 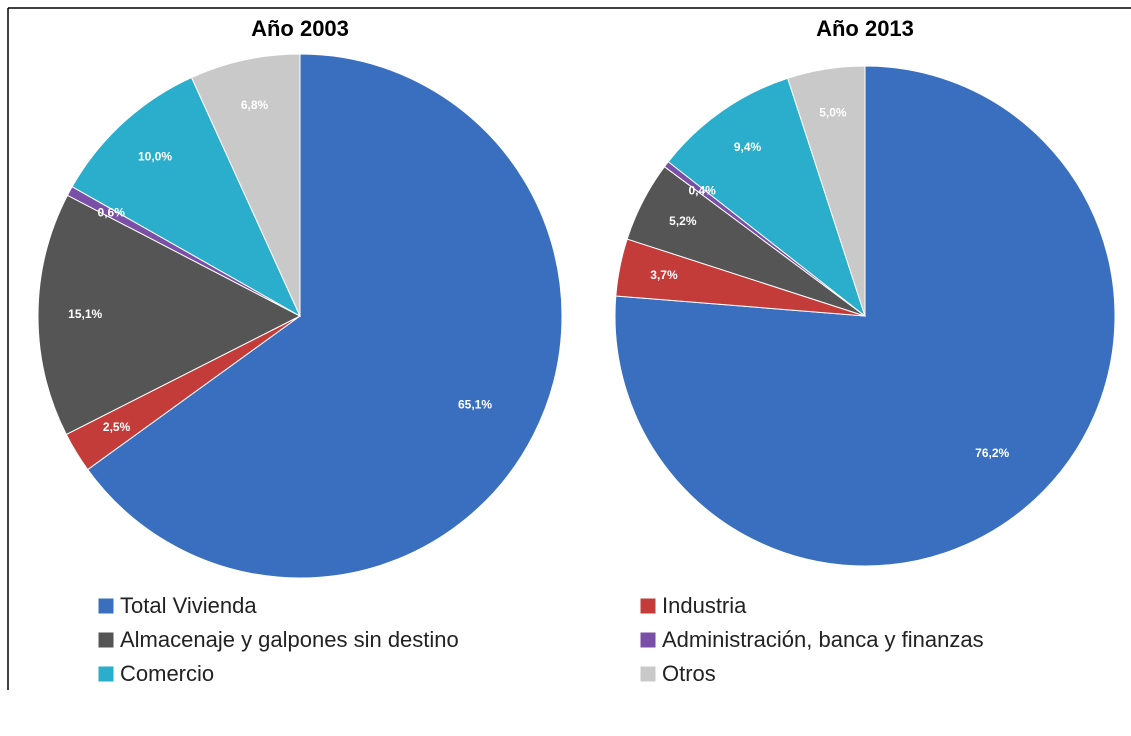 What do you see at coordinates (475, 405) in the screenshot?
I see `value-label: 65,1%` at bounding box center [475, 405].